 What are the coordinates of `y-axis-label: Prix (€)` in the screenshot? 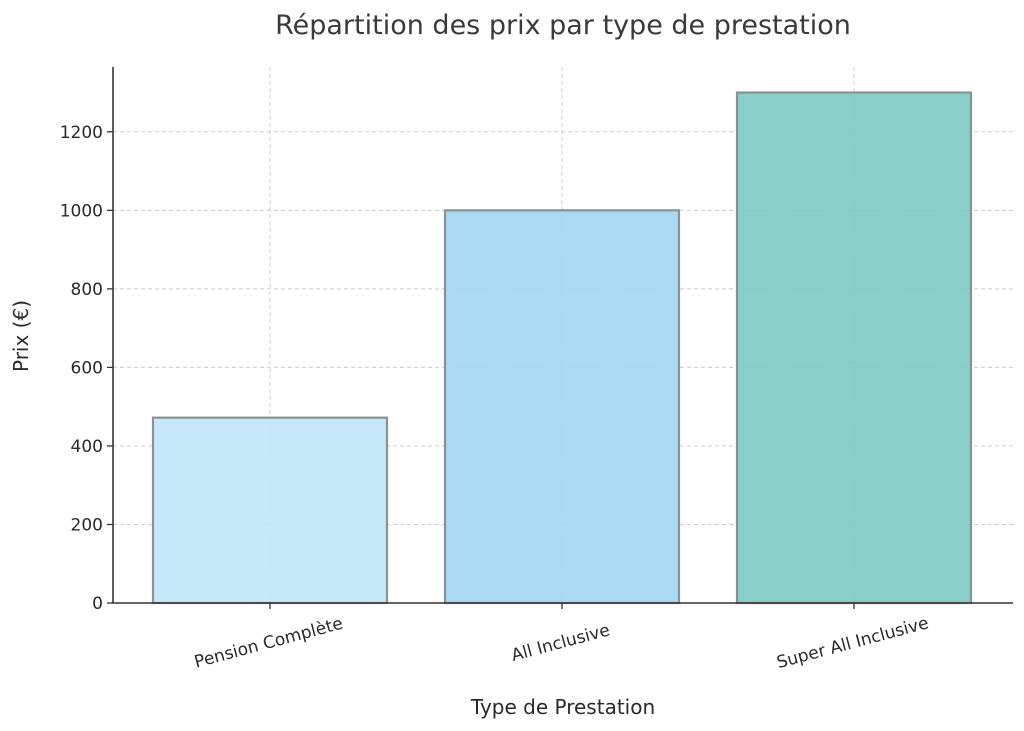 It's located at (21, 336).